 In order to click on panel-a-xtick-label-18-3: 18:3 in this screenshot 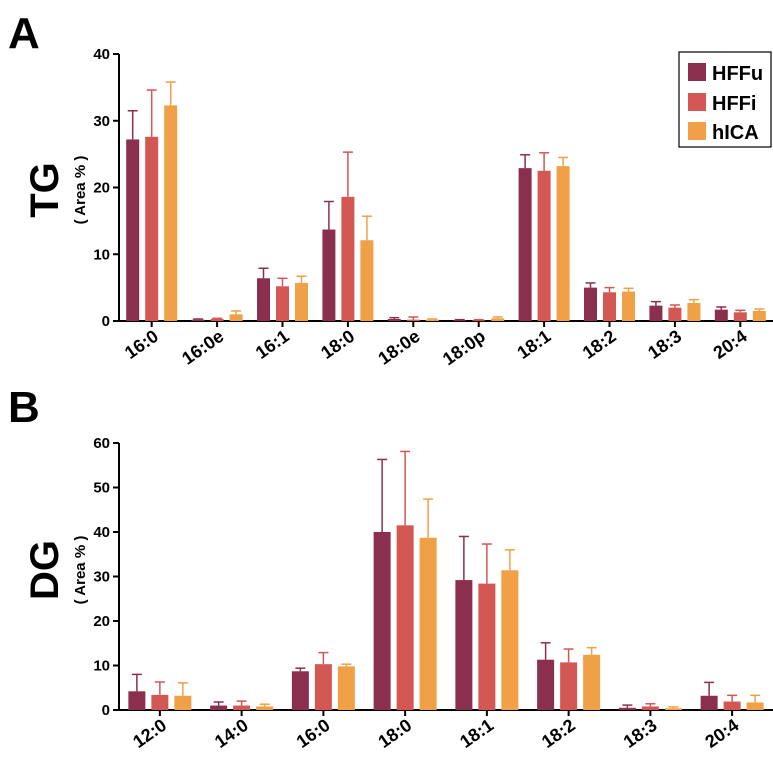, I will do `click(664, 344)`.